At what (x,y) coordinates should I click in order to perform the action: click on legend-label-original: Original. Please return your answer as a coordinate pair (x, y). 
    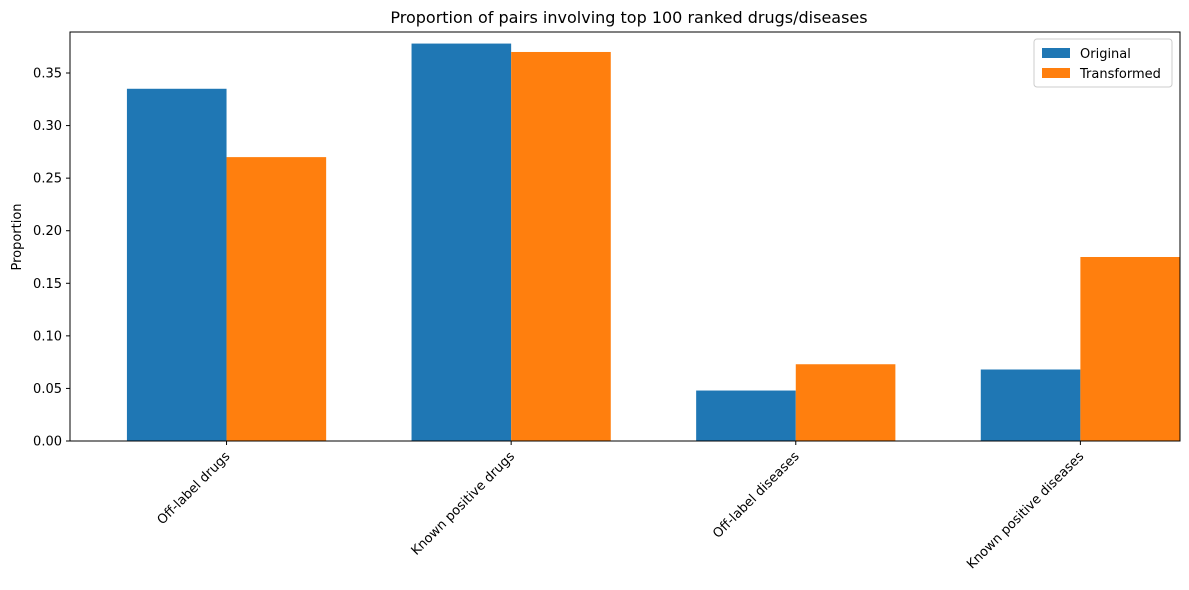
    Looking at the image, I should click on (1105, 54).